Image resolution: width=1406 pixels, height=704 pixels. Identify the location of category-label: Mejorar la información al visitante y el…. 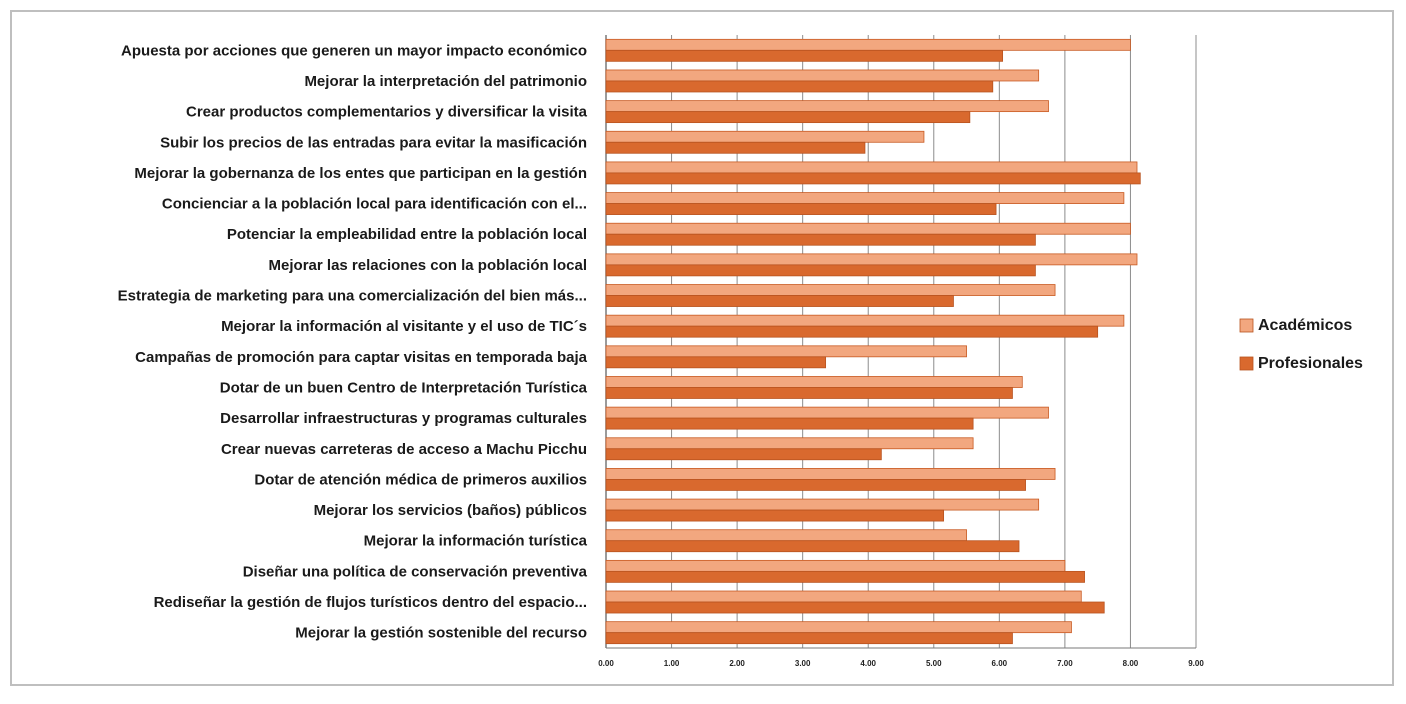
(404, 326).